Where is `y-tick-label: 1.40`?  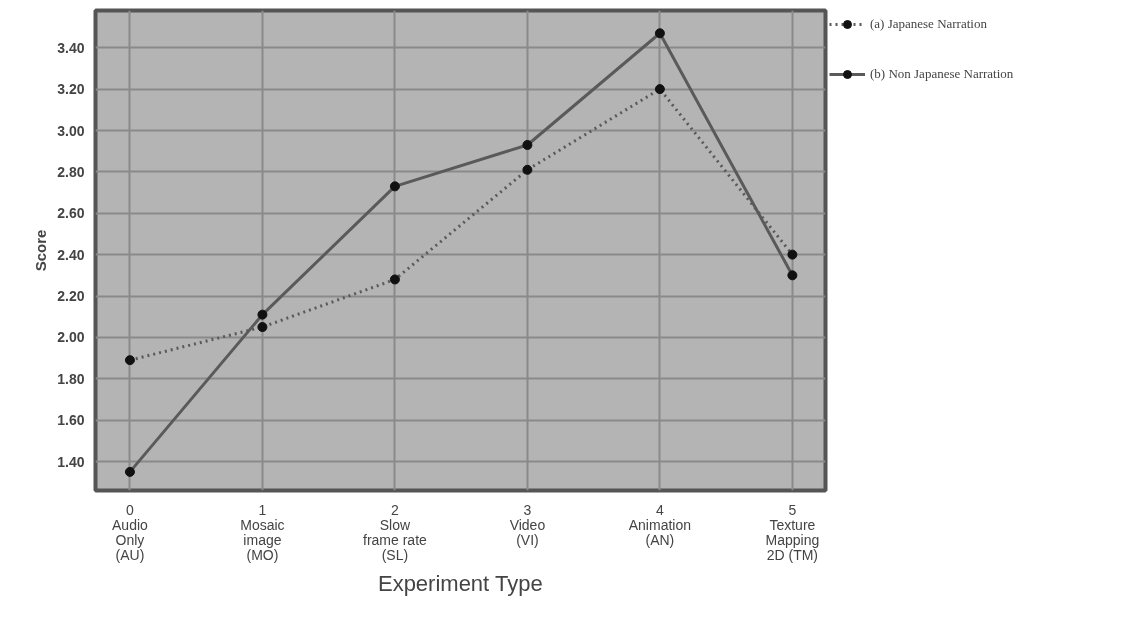 y-tick-label: 1.40 is located at coordinates (71, 461).